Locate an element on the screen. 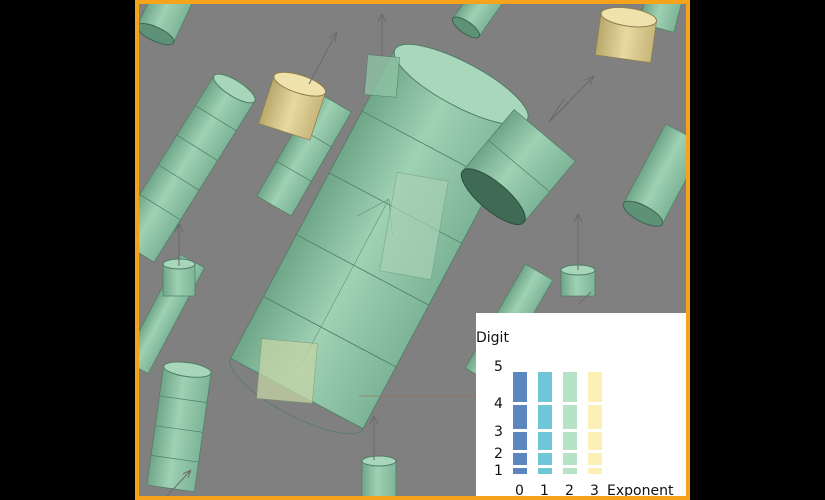  legend-swatch-exp2-digit5 is located at coordinates (570, 387).